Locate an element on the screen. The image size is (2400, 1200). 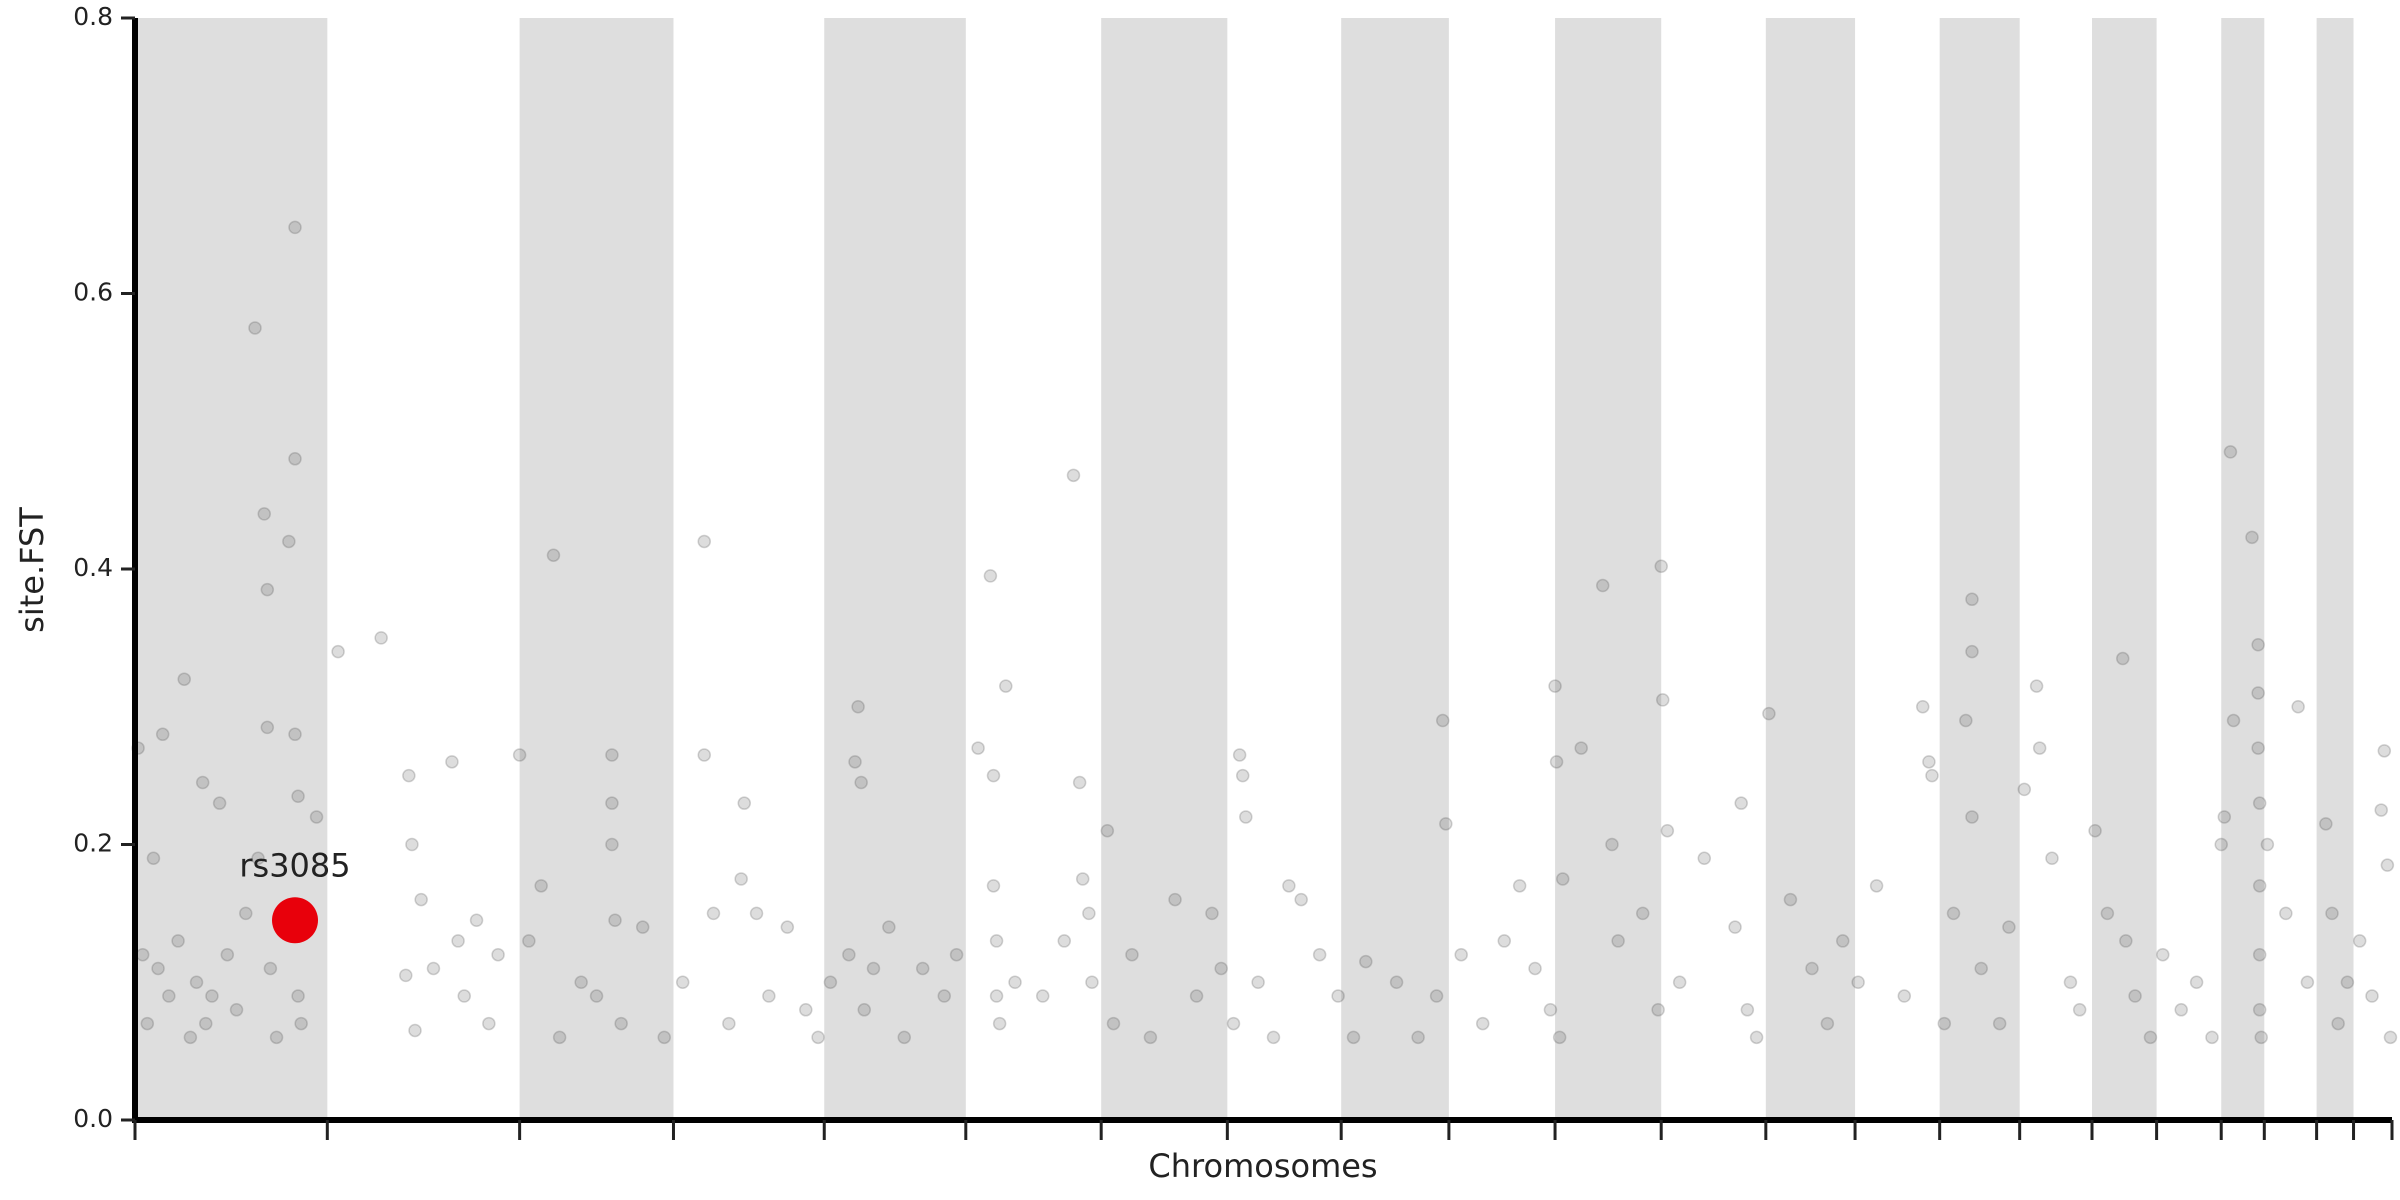
x-axis-label: Chromosomes is located at coordinates (1262, 1166).